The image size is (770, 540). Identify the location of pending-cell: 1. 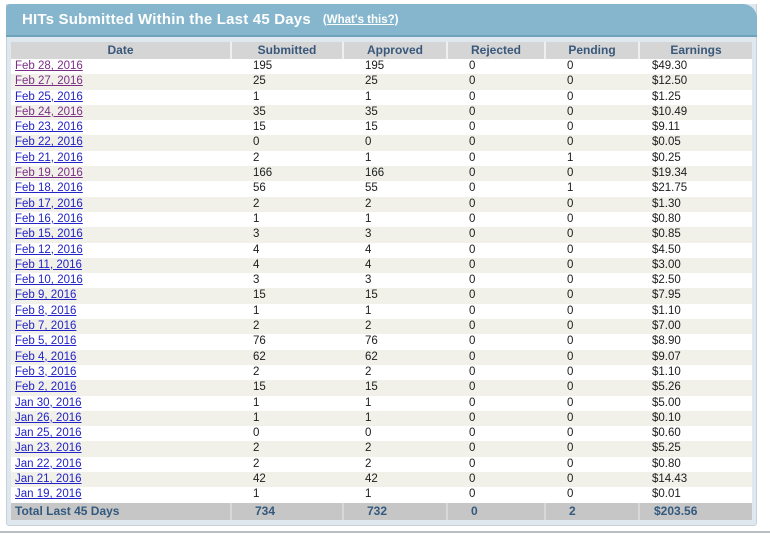
(570, 188).